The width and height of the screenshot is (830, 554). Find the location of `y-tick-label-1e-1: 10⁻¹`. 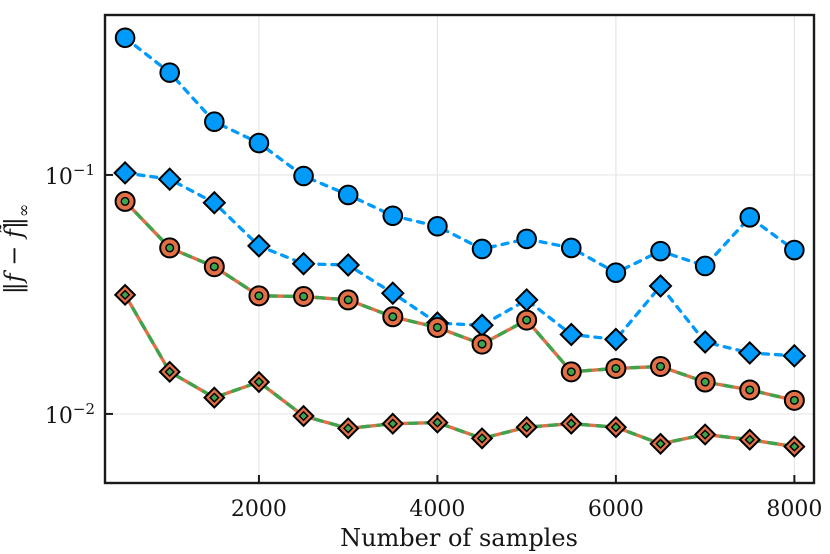

y-tick-label-1e-1: 10⁻¹ is located at coordinates (70, 175).